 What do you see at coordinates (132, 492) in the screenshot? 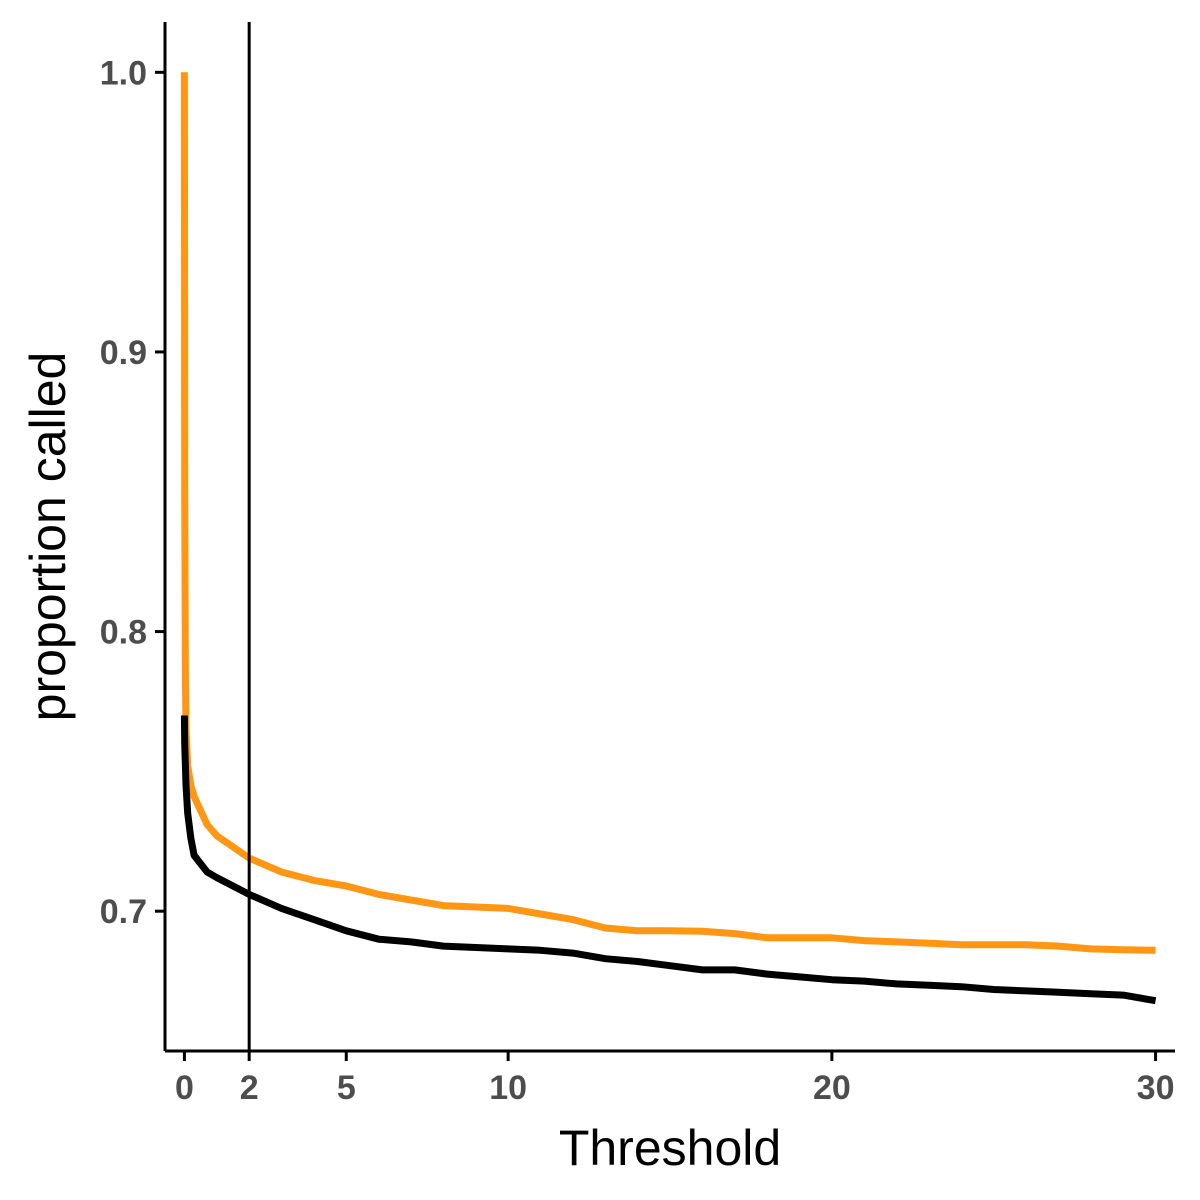
I see `y-axis-ticks: 0.7 0.8 0.9 1.0` at bounding box center [132, 492].